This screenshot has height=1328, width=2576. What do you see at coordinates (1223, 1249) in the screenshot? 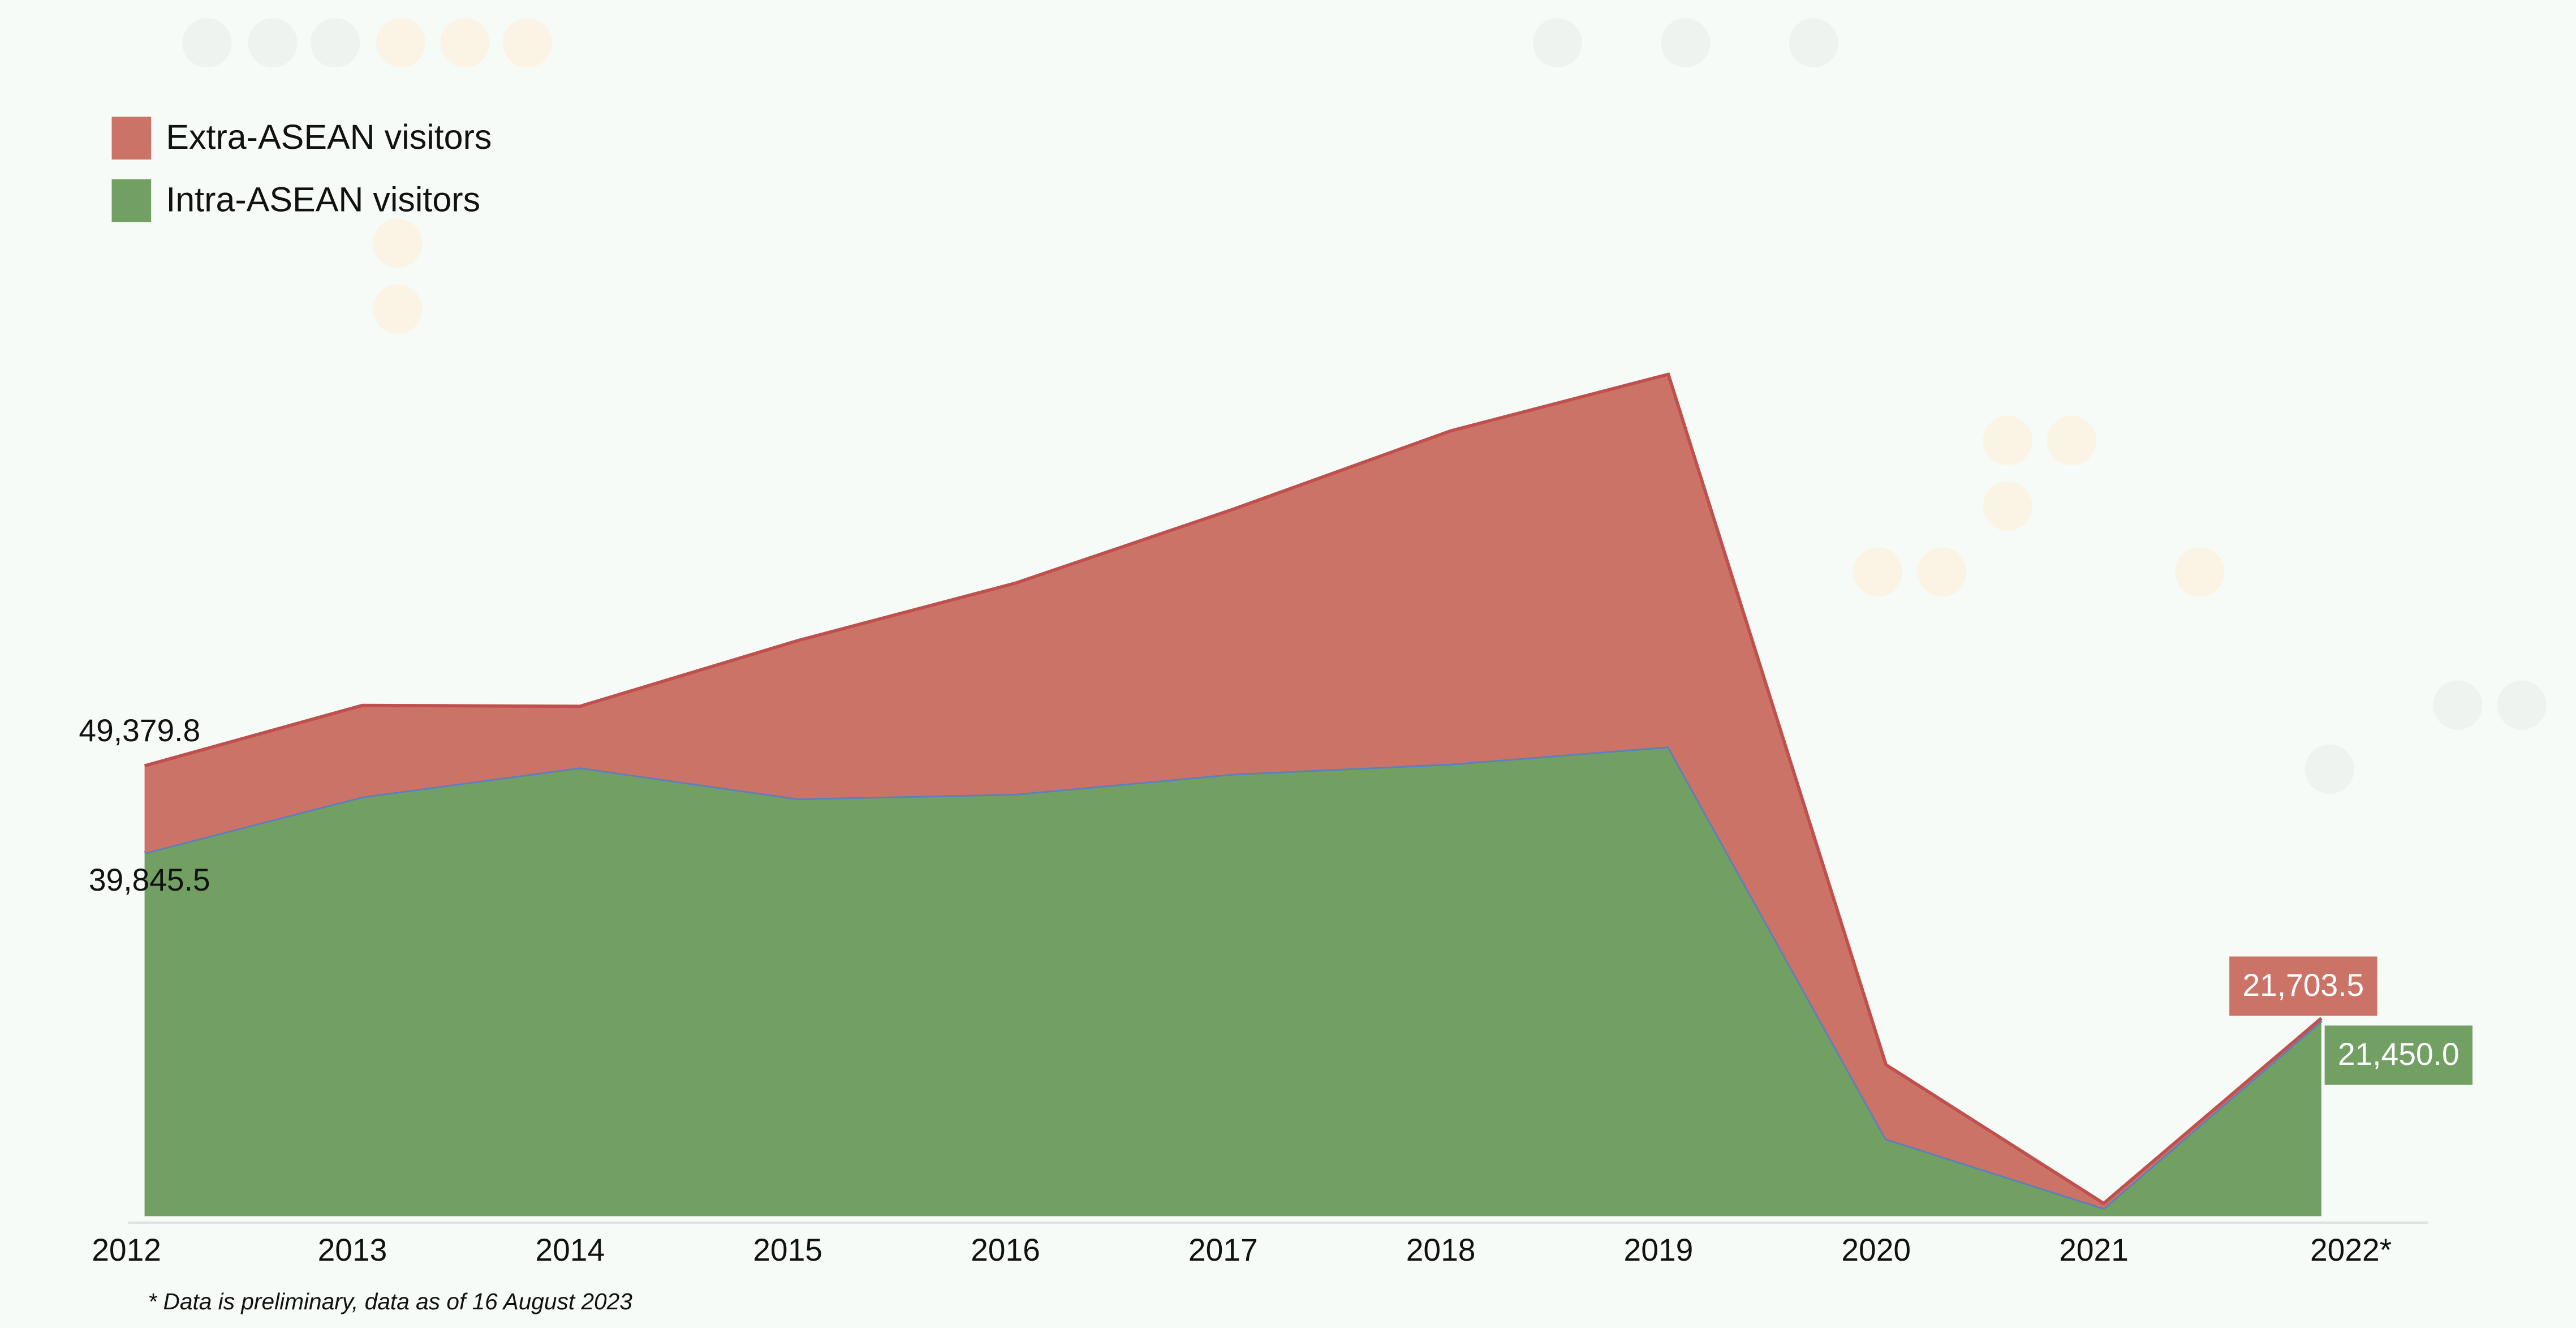
I see `x-tick-label: 2017` at bounding box center [1223, 1249].